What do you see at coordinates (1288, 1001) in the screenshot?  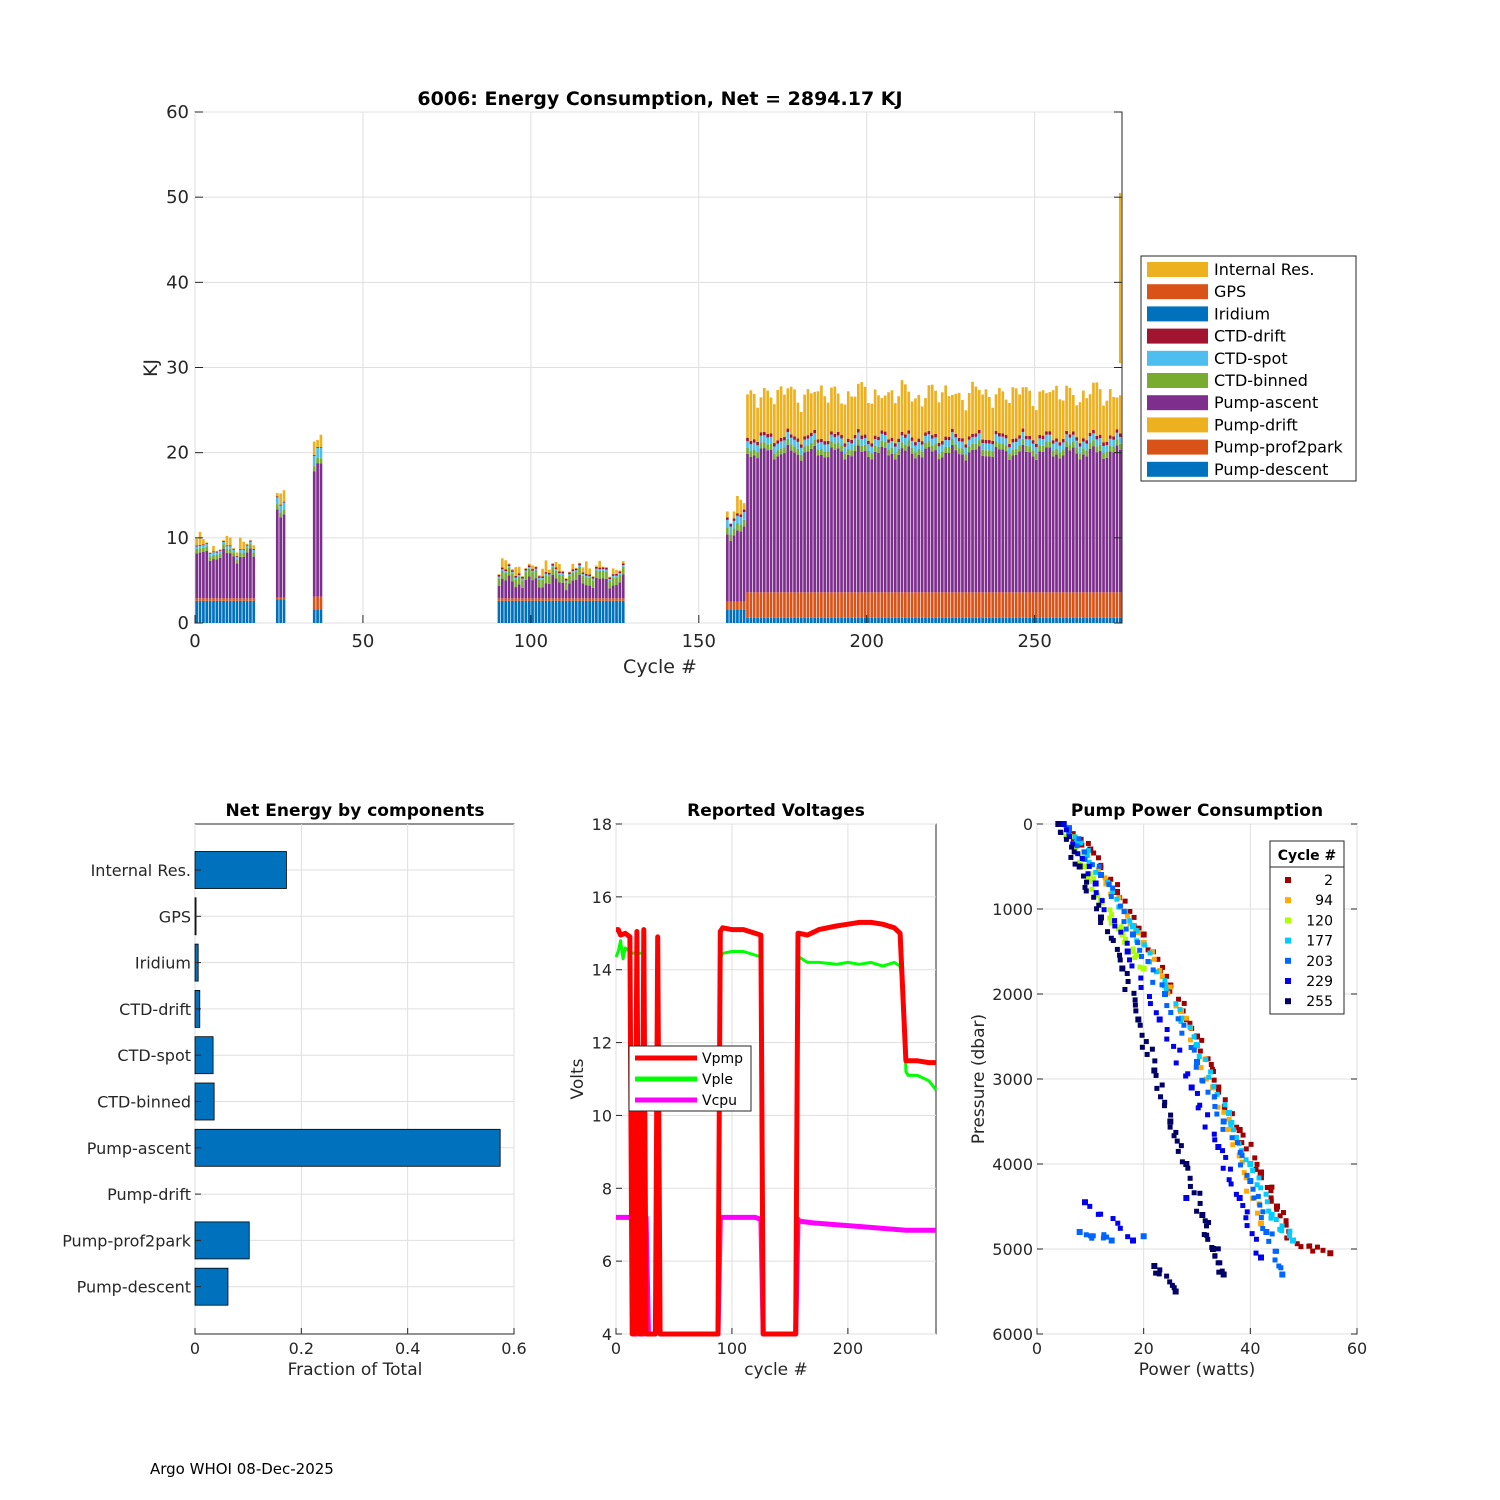 I see `pump-power-legend-marker` at bounding box center [1288, 1001].